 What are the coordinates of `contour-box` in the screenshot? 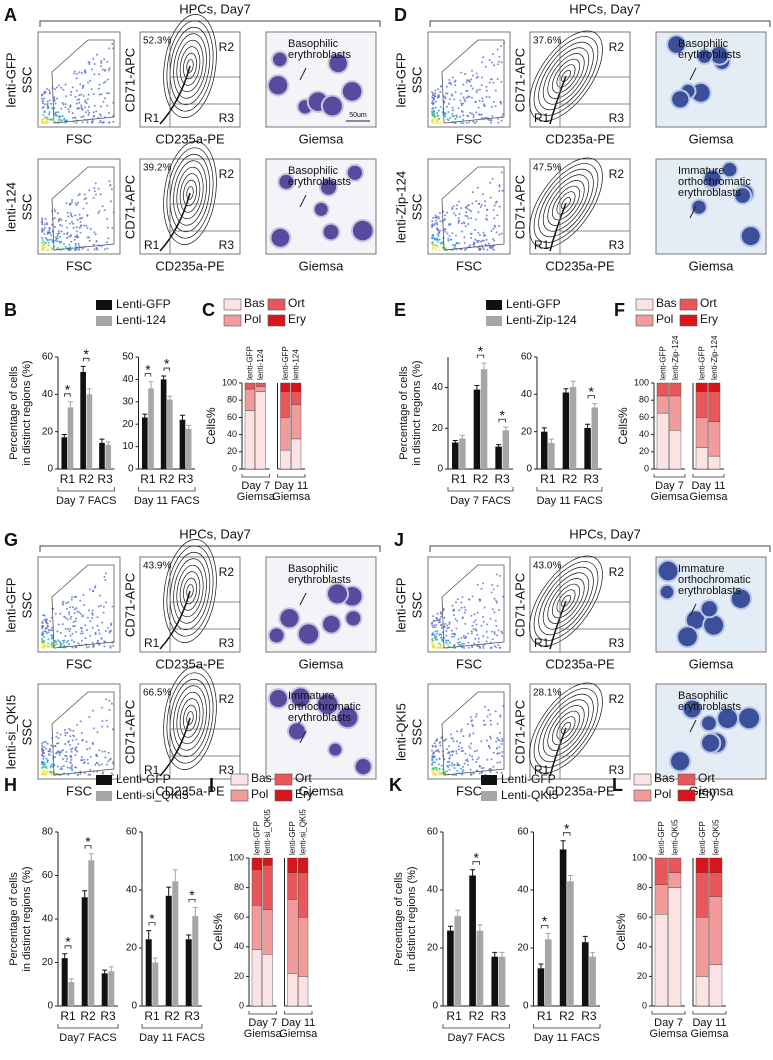 It's located at (190, 206).